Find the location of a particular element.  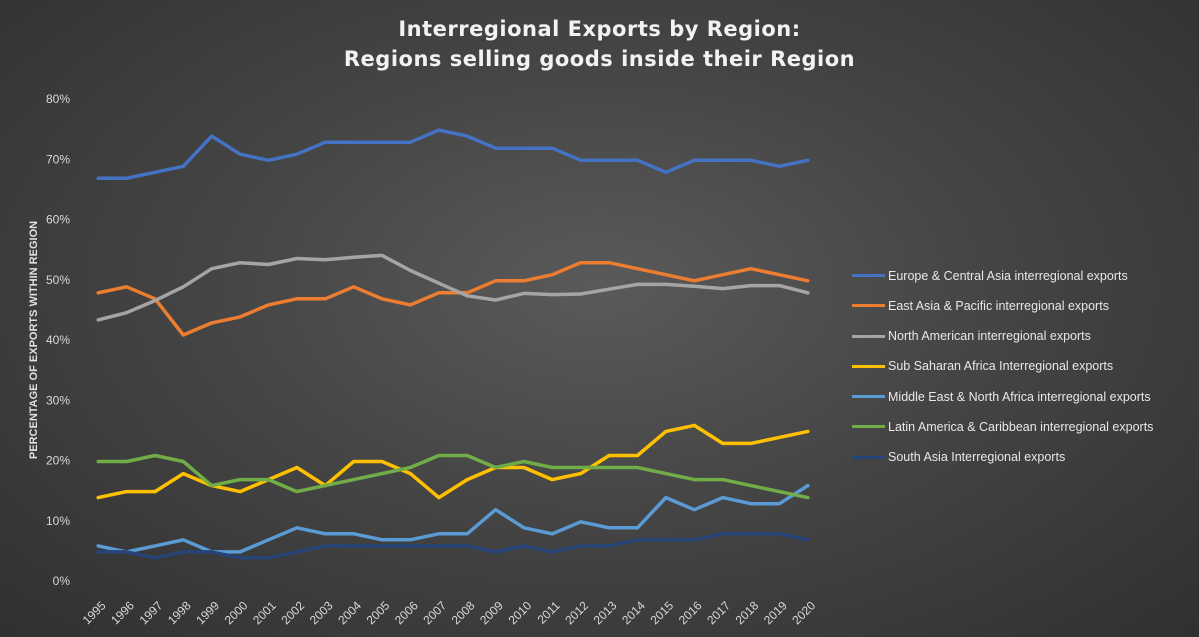

legend-item: South Asia Interregional exports is located at coordinates (1024, 457).